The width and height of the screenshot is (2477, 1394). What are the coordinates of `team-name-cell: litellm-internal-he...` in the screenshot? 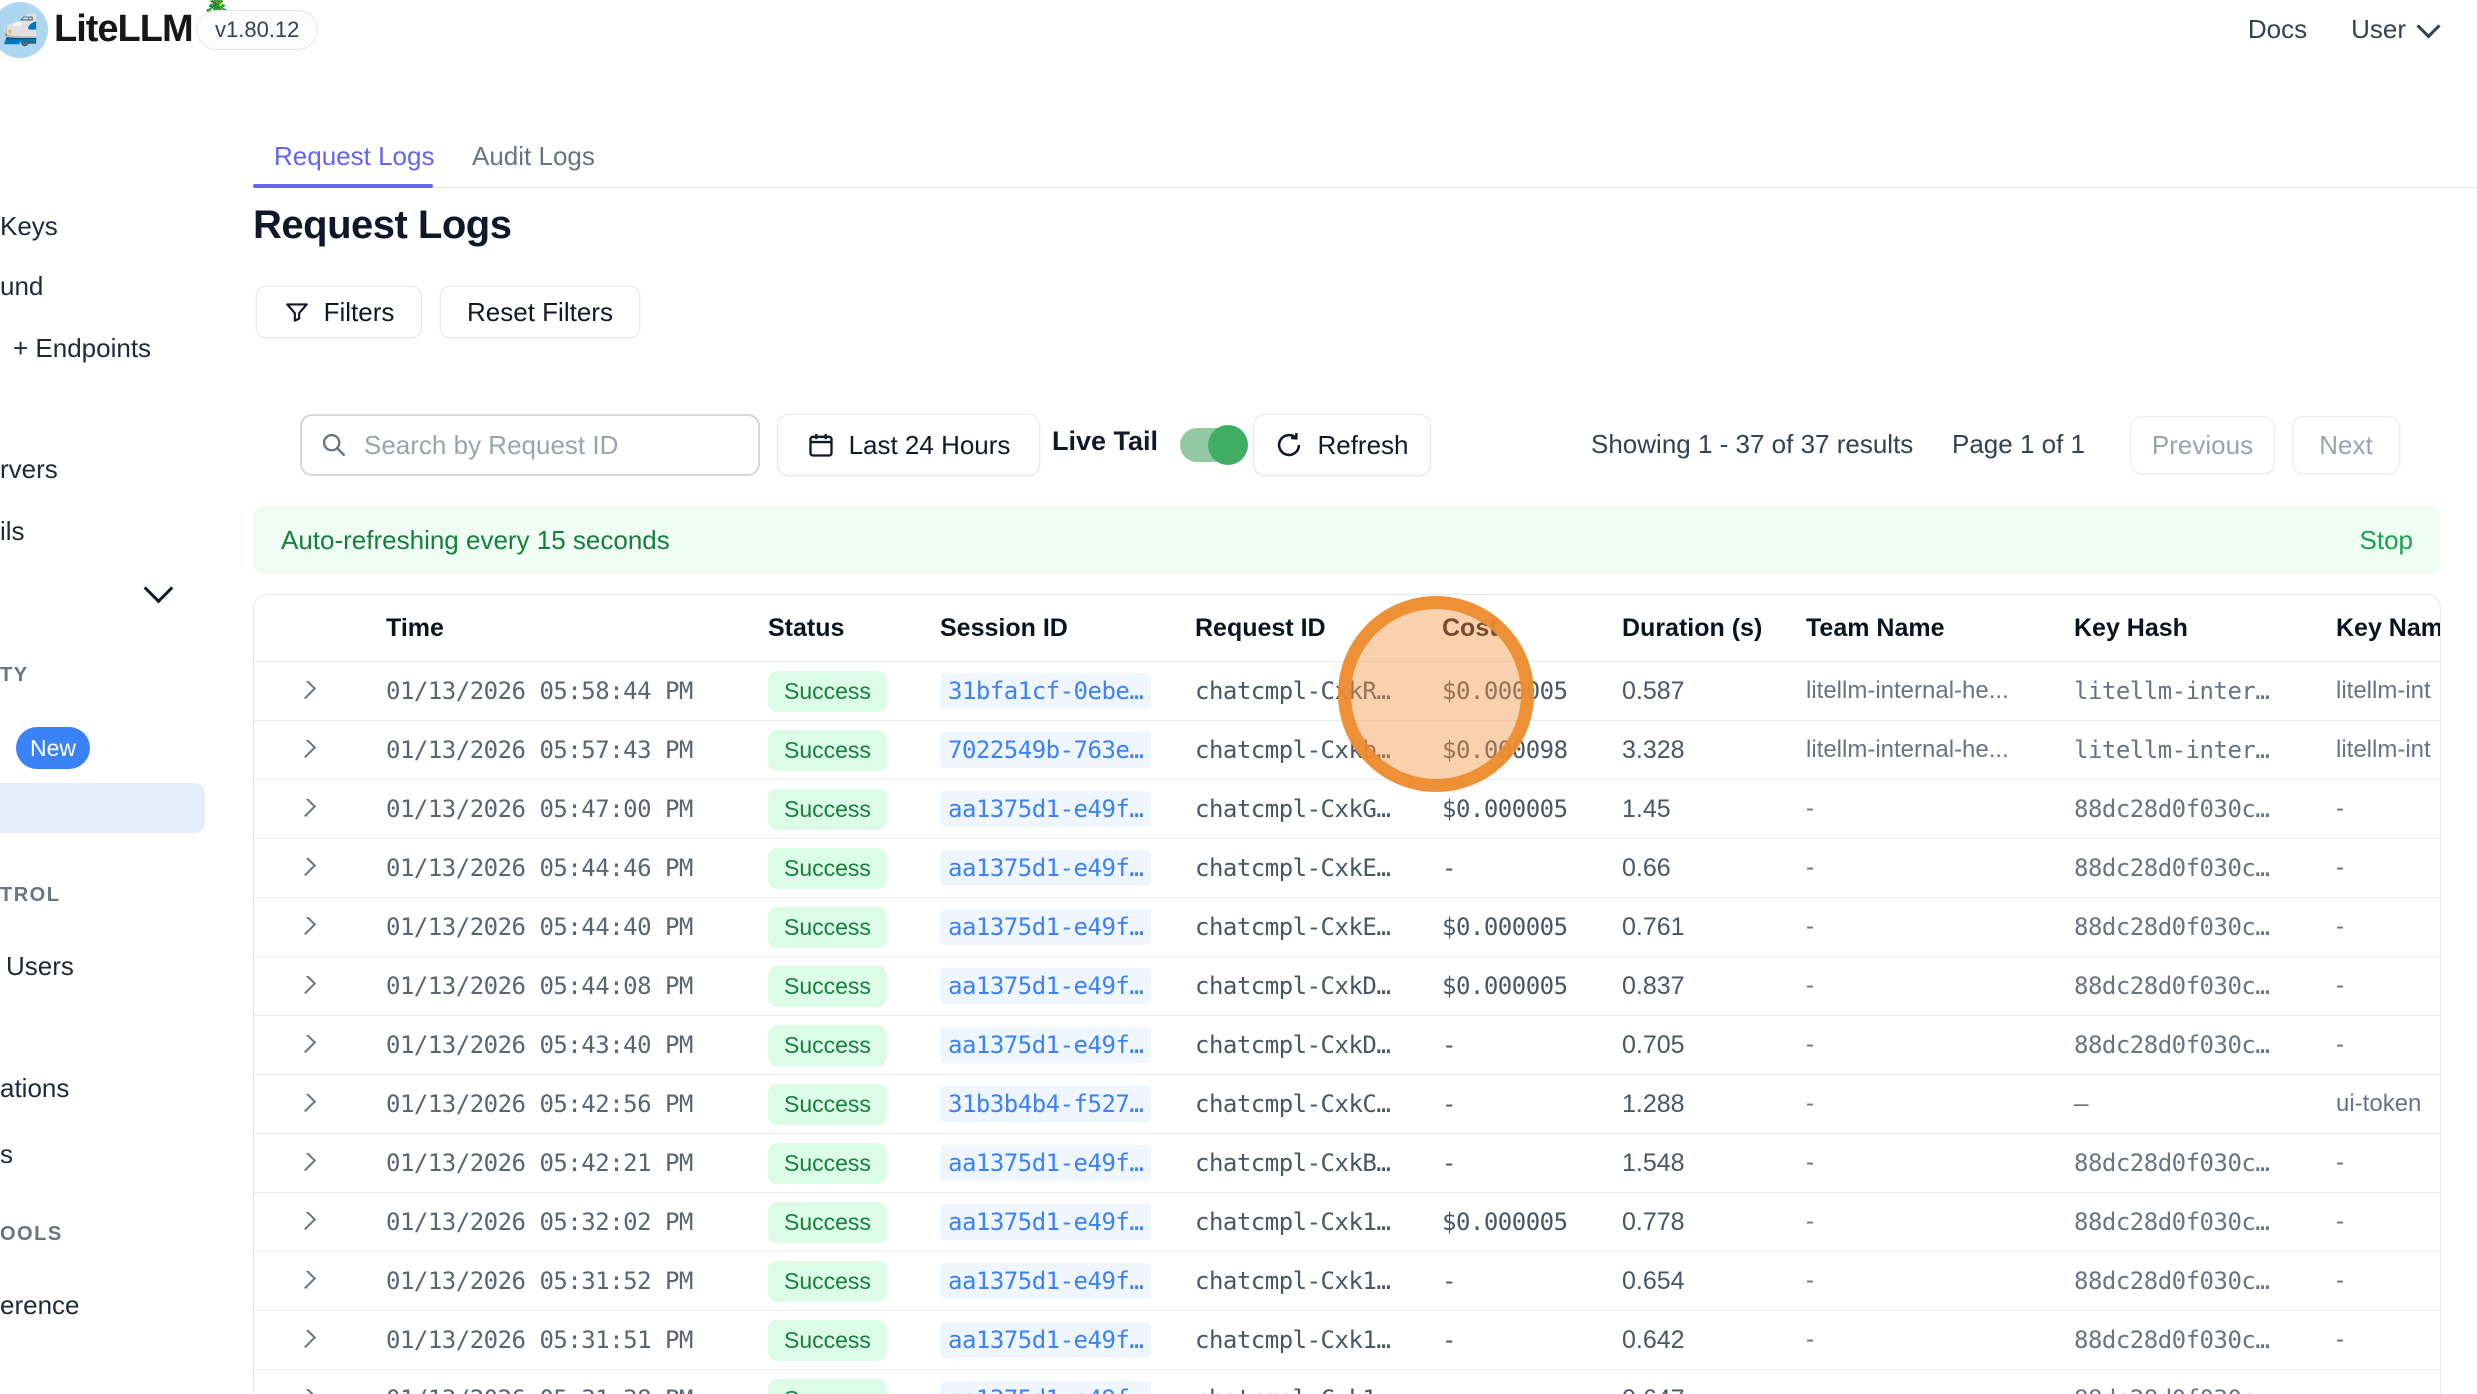 It's located at (1920, 691).